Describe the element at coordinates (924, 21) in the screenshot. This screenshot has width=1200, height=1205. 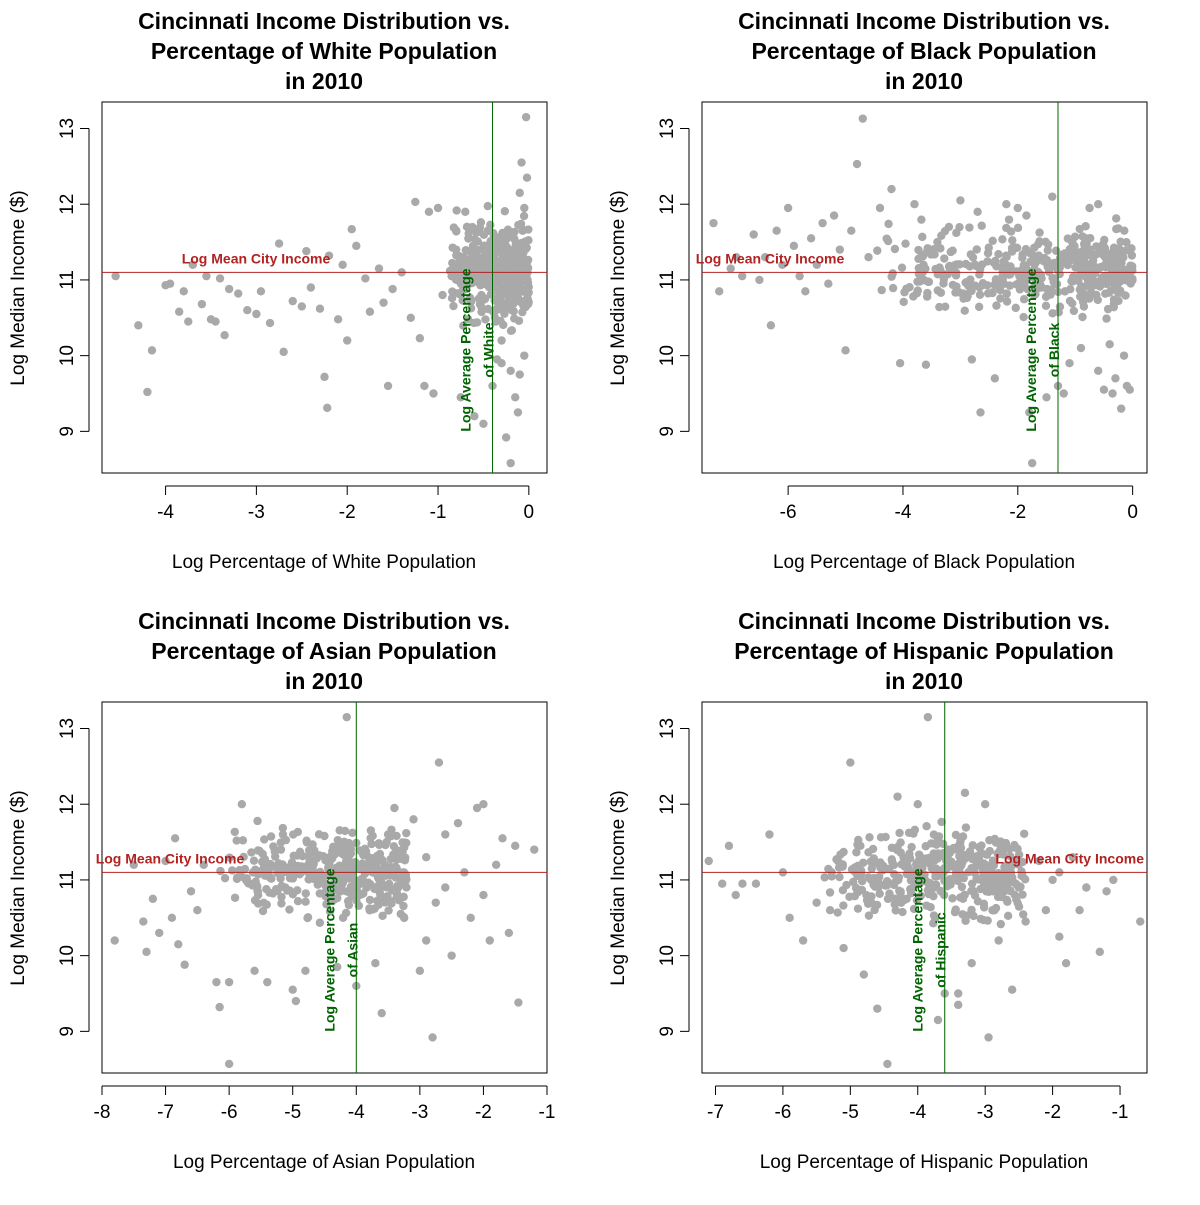
I see `chart-title-line: Cincinnati Income Distribution vs.` at that location.